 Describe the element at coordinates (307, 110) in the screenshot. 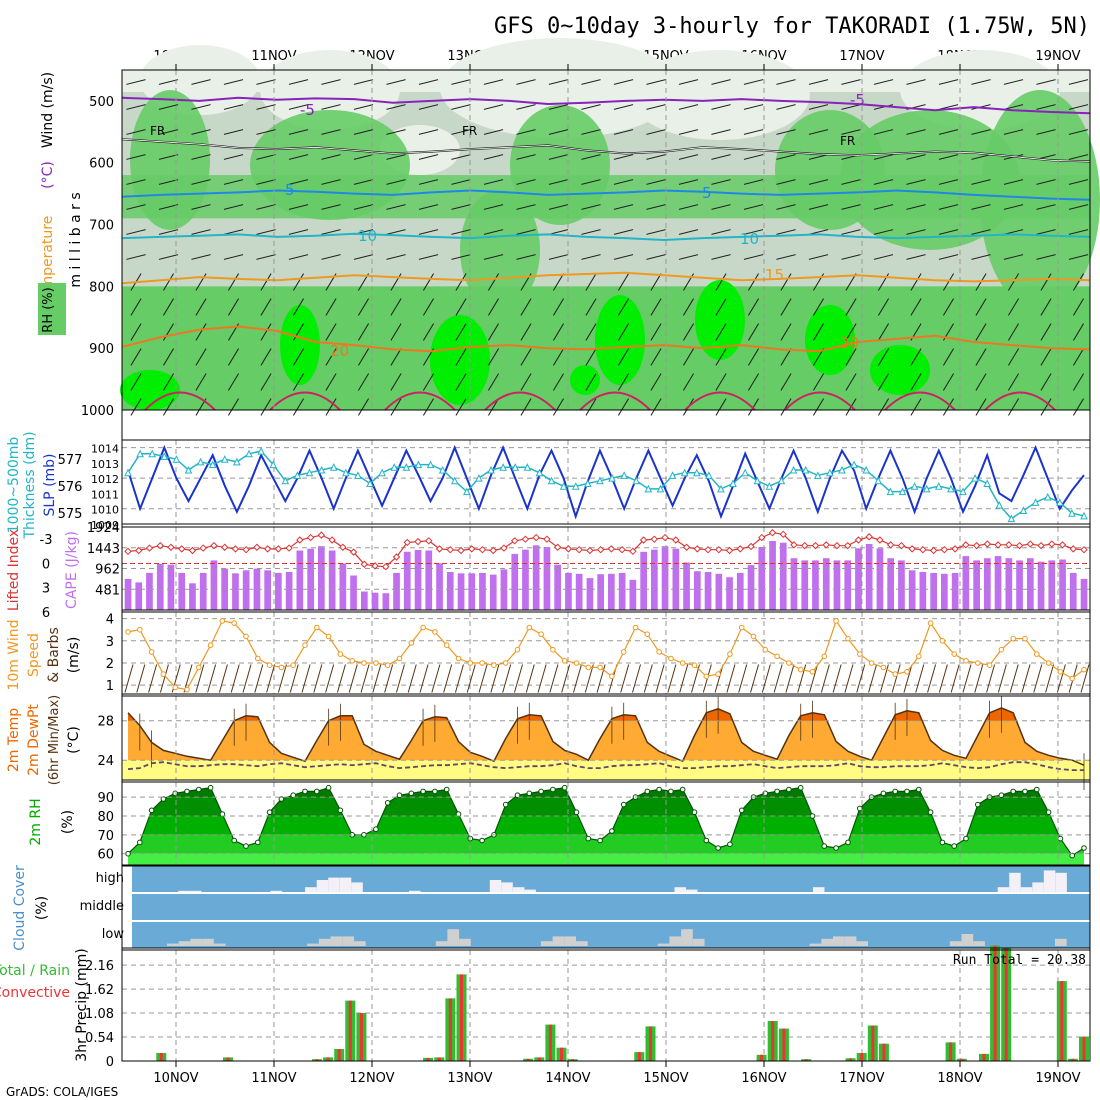

I see `contour-label: -5` at that location.